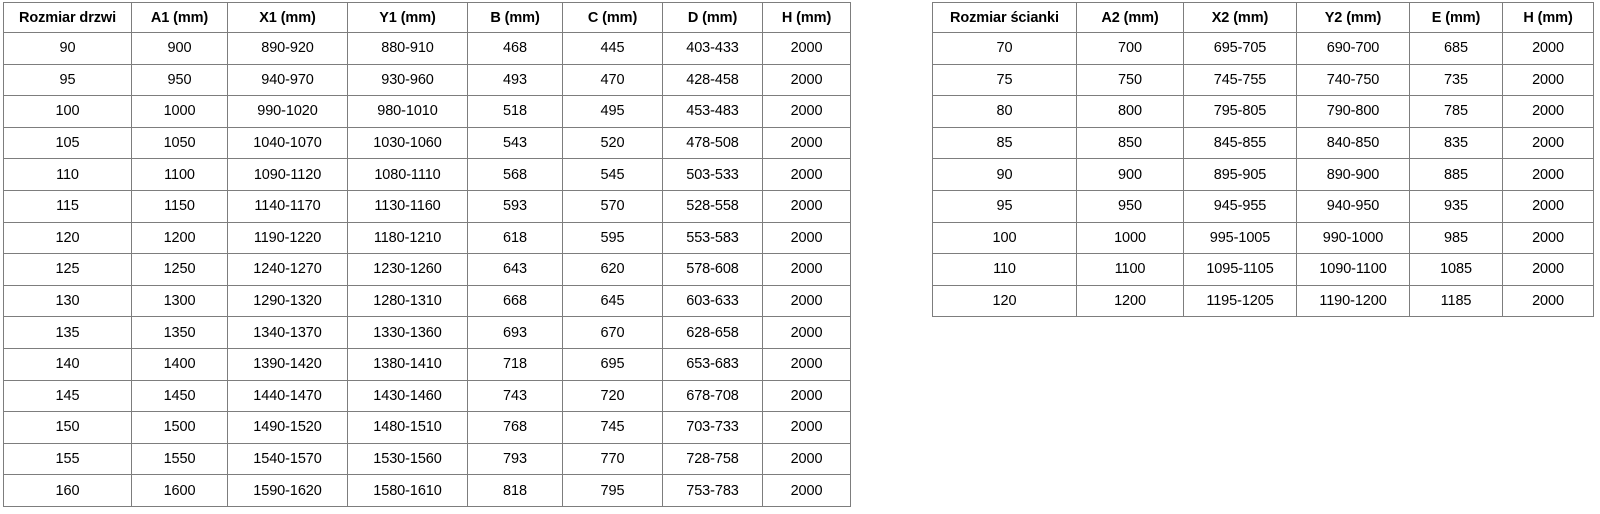  Describe the element at coordinates (1004, 143) in the screenshot. I see `wall-size-cell: 85` at that location.